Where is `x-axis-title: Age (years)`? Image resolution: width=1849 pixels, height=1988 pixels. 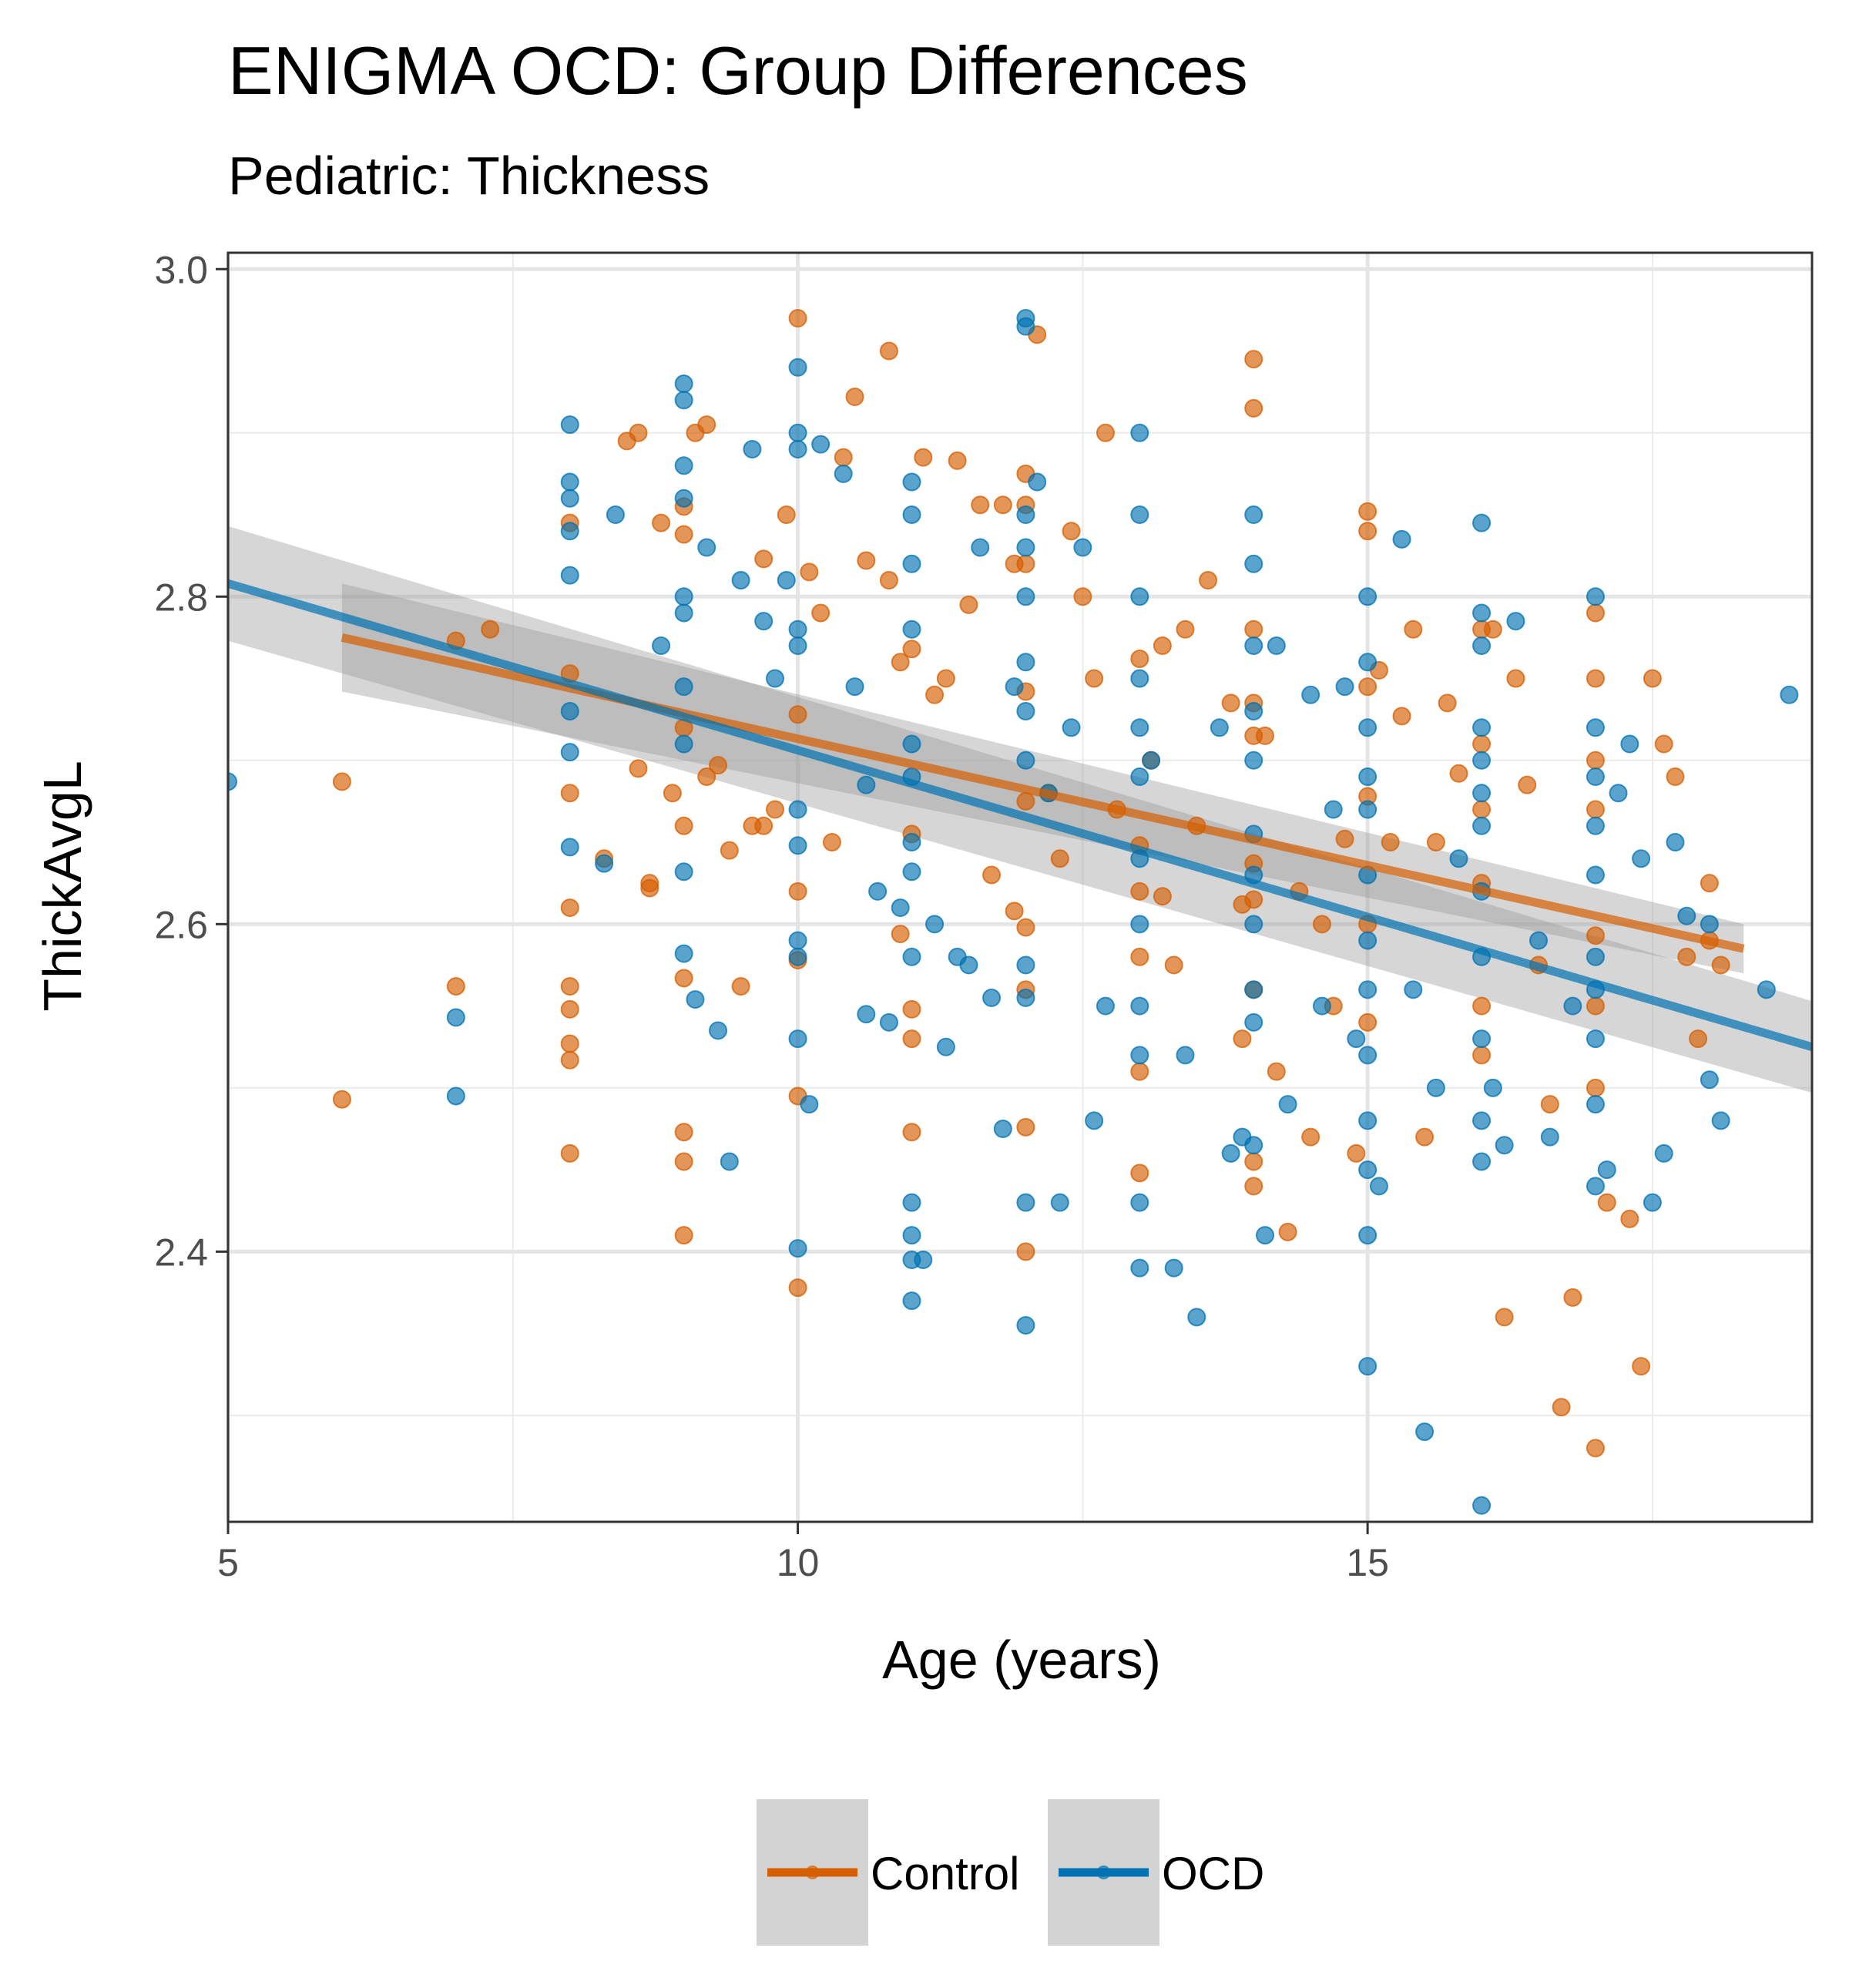 x-axis-title: Age (years) is located at coordinates (1021, 1660).